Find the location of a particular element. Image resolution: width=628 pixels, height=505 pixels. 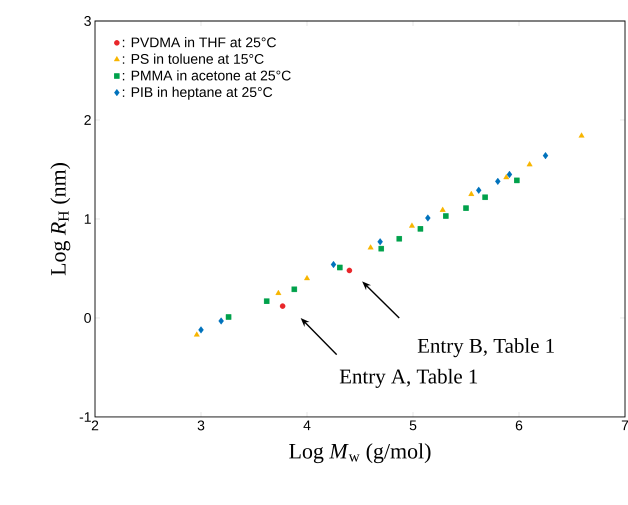

x-tick-label: 3 is located at coordinates (201, 425).